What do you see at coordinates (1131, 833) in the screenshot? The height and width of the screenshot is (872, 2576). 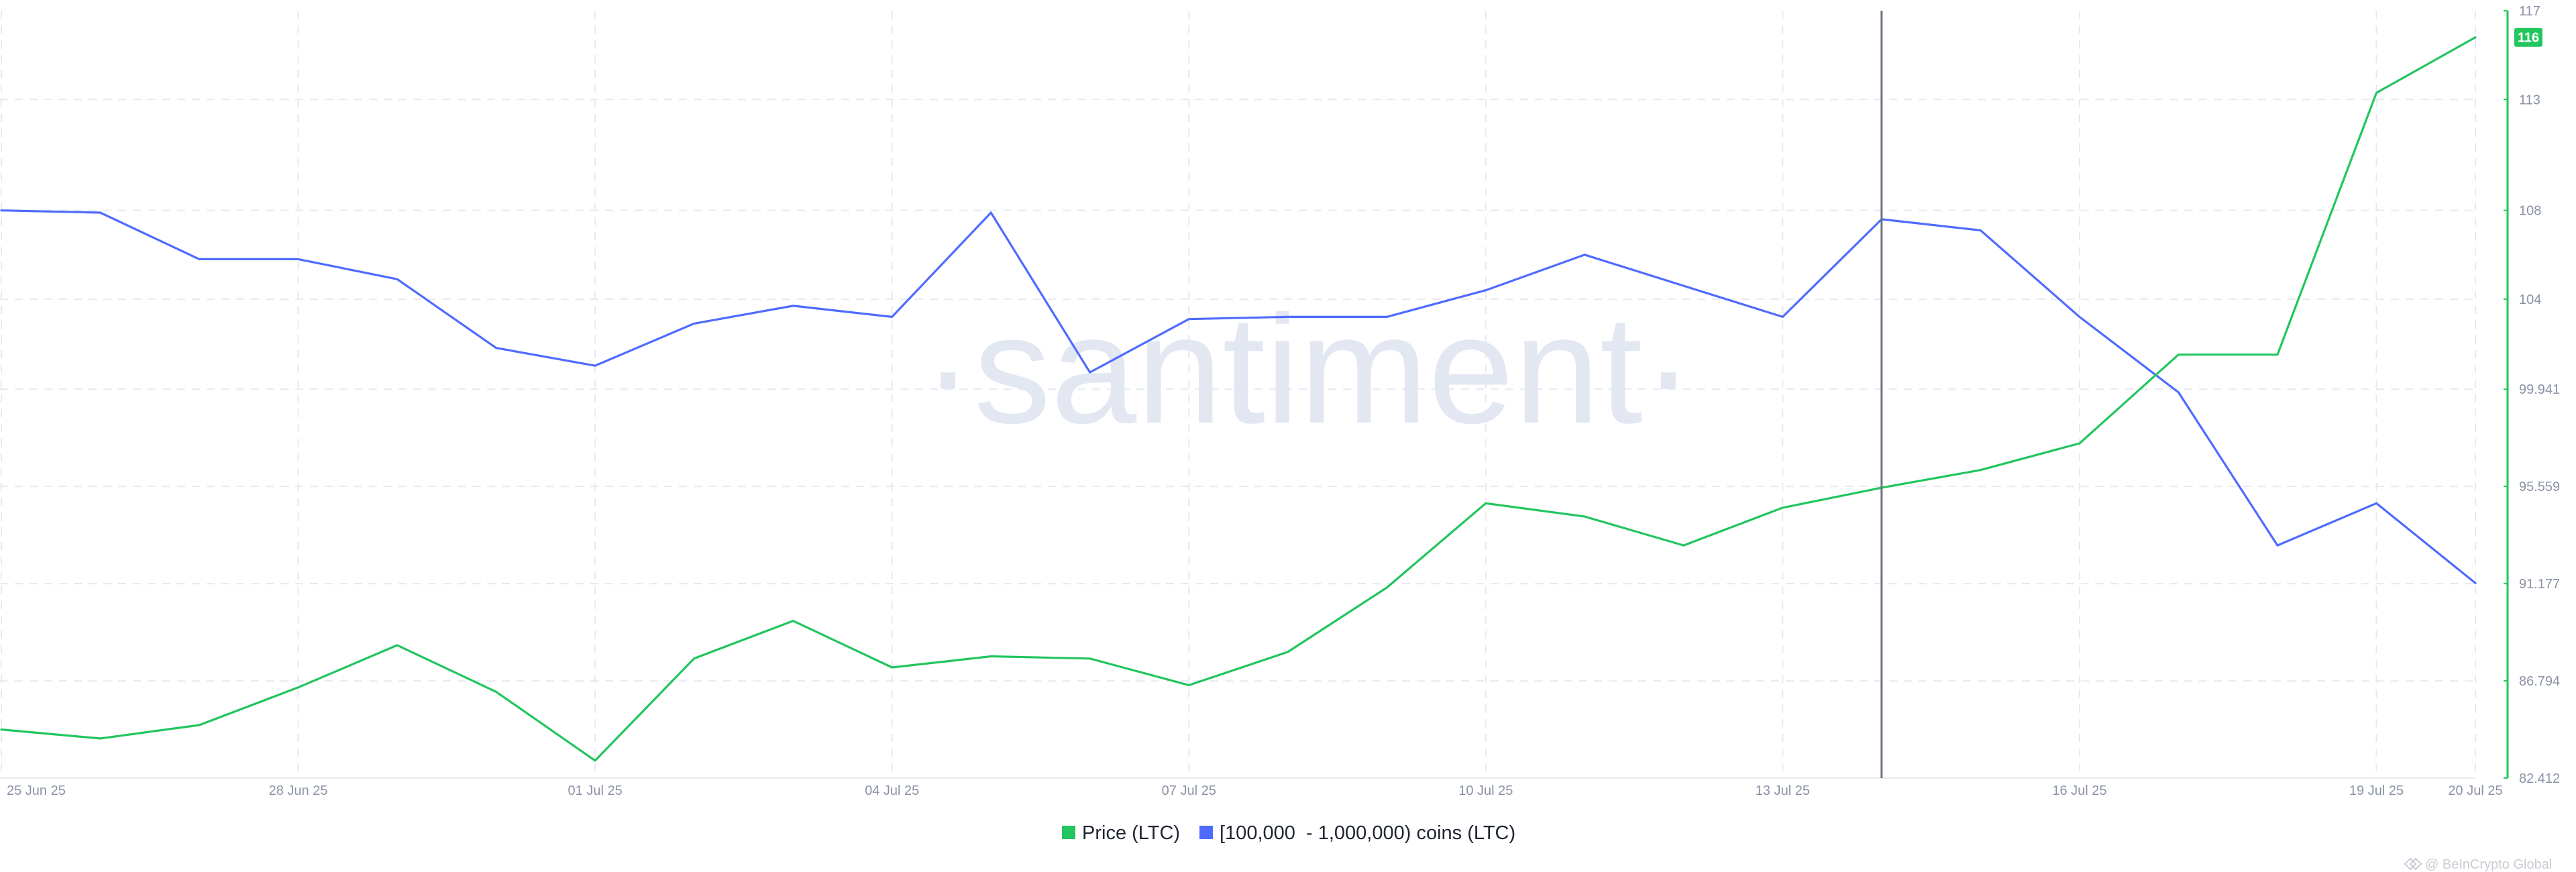 I see `legend-label-price: Price (LTC)` at bounding box center [1131, 833].